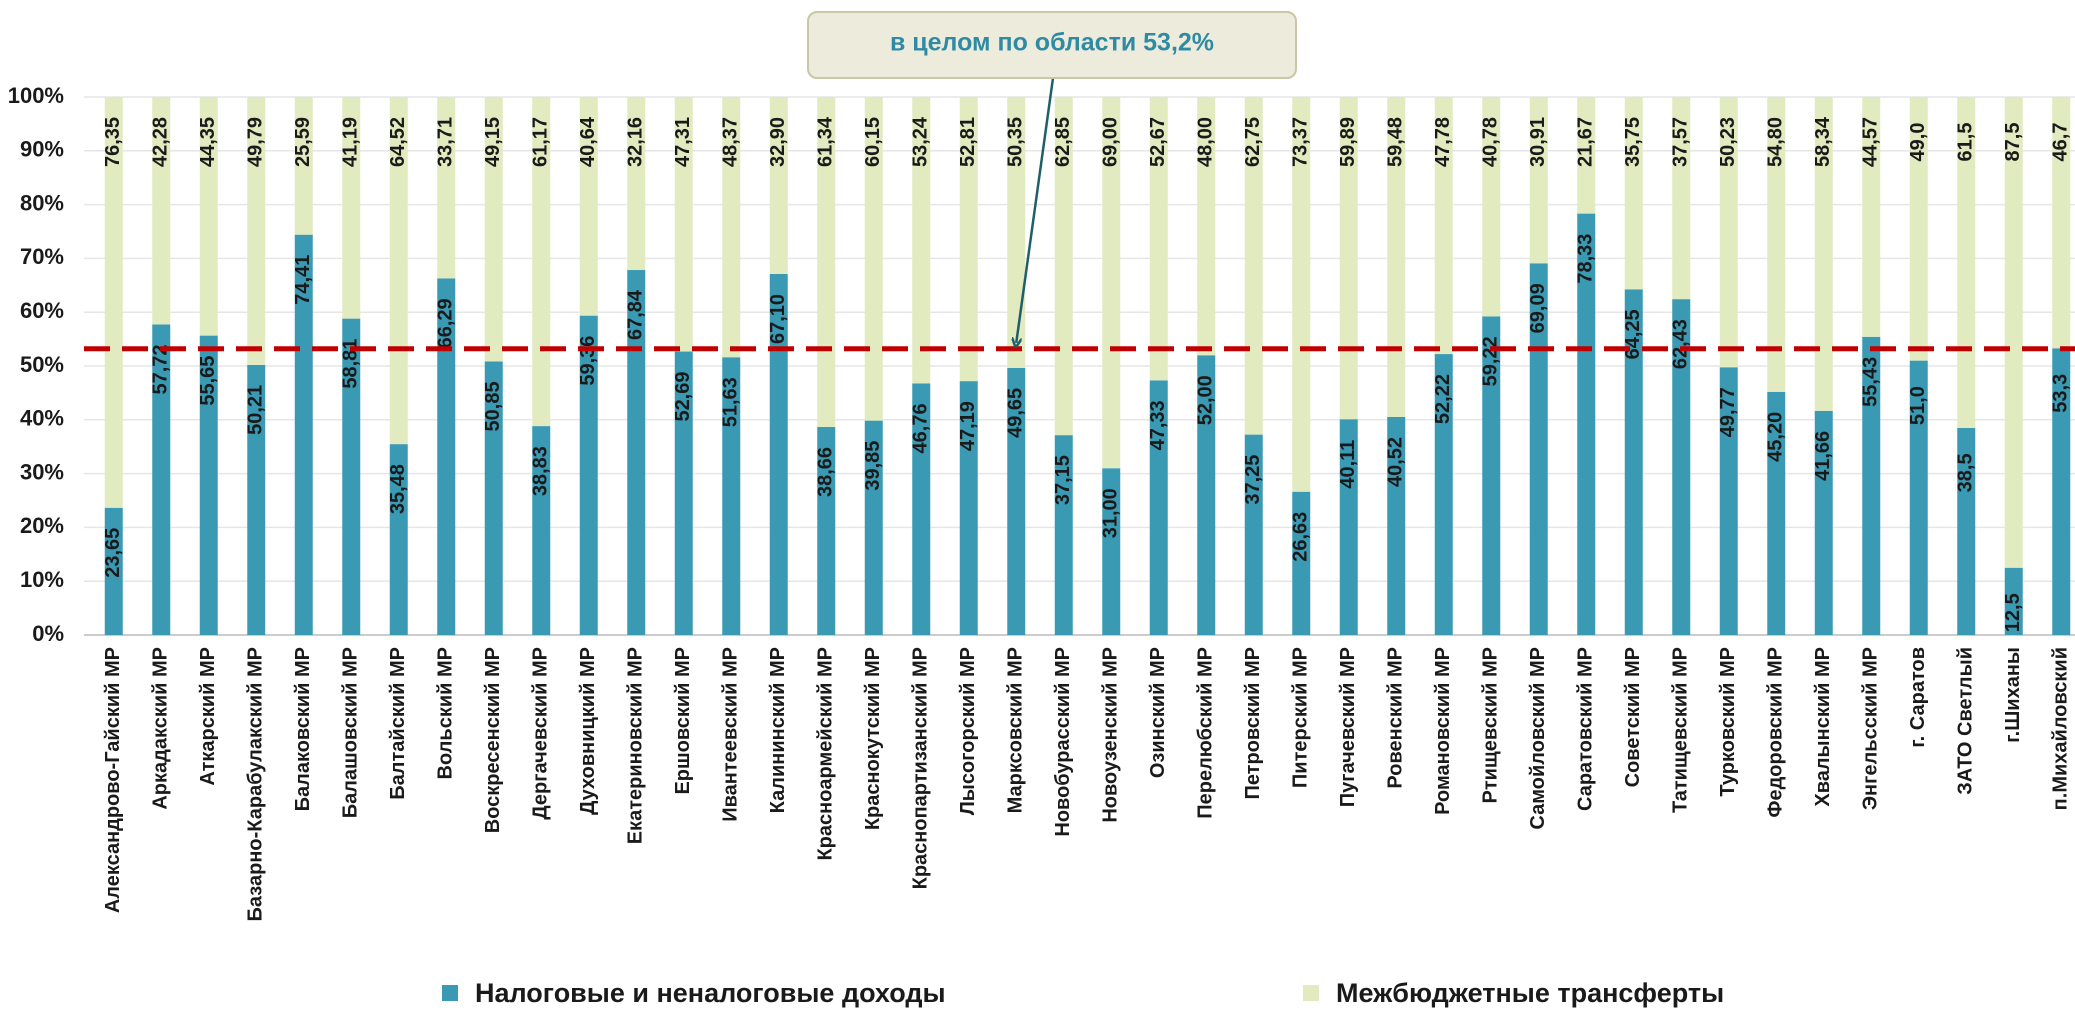 The width and height of the screenshot is (2075, 1012). I want to click on data-label: 49,65, so click(1016, 413).